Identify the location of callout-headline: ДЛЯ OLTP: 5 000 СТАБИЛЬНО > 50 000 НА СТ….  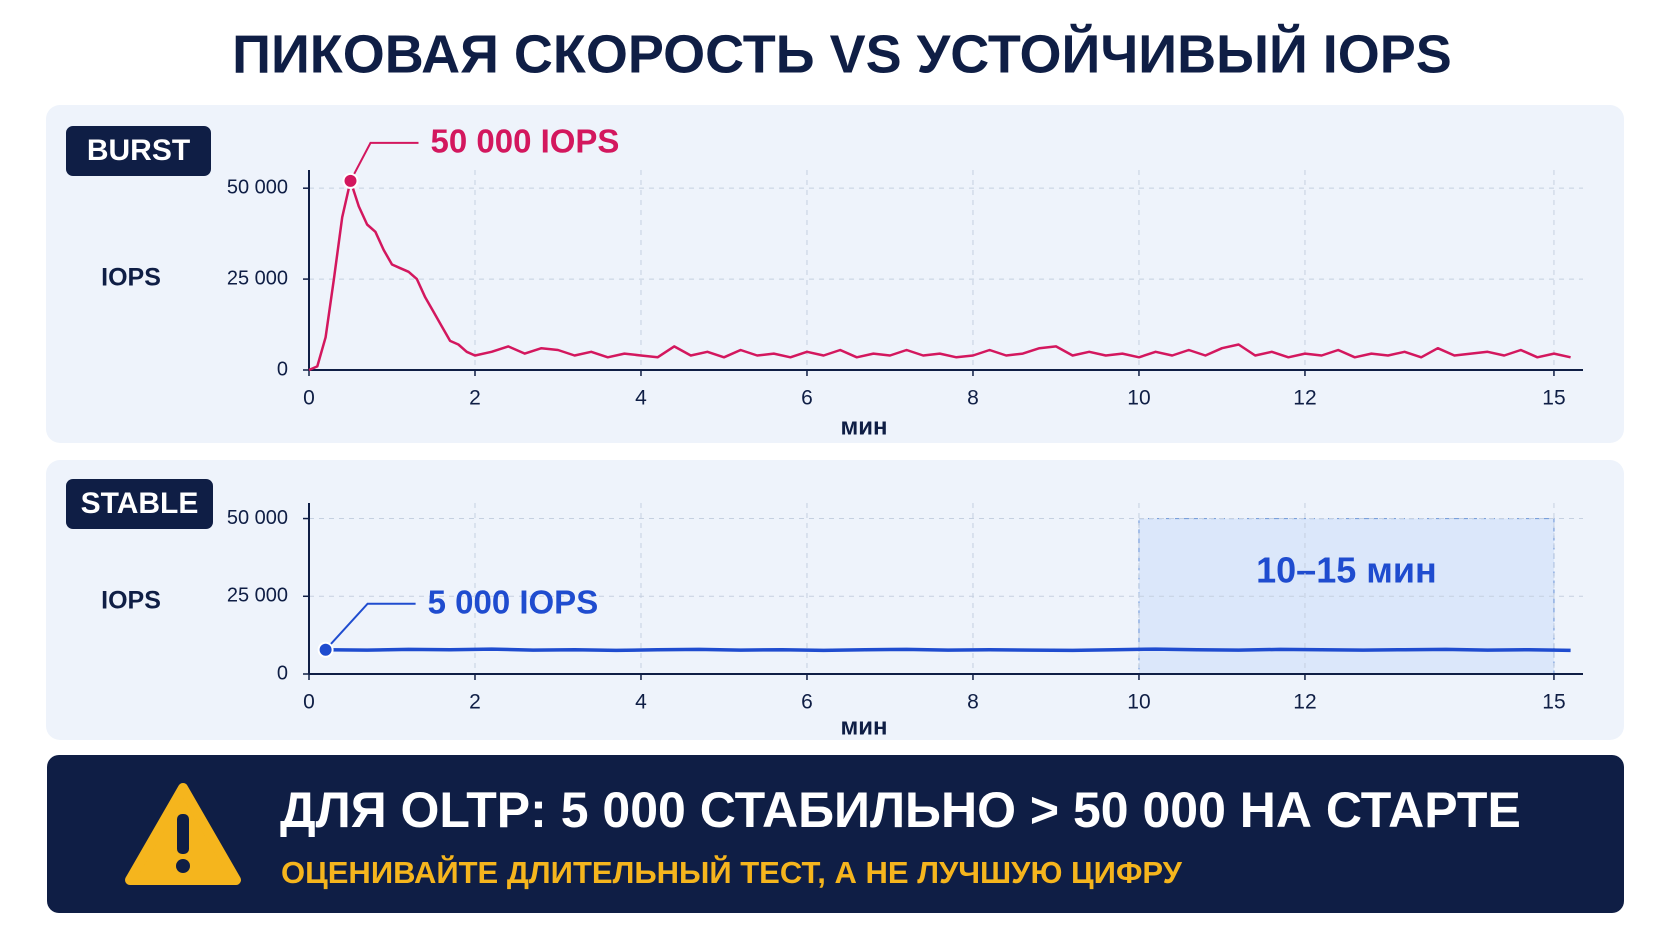
(900, 810).